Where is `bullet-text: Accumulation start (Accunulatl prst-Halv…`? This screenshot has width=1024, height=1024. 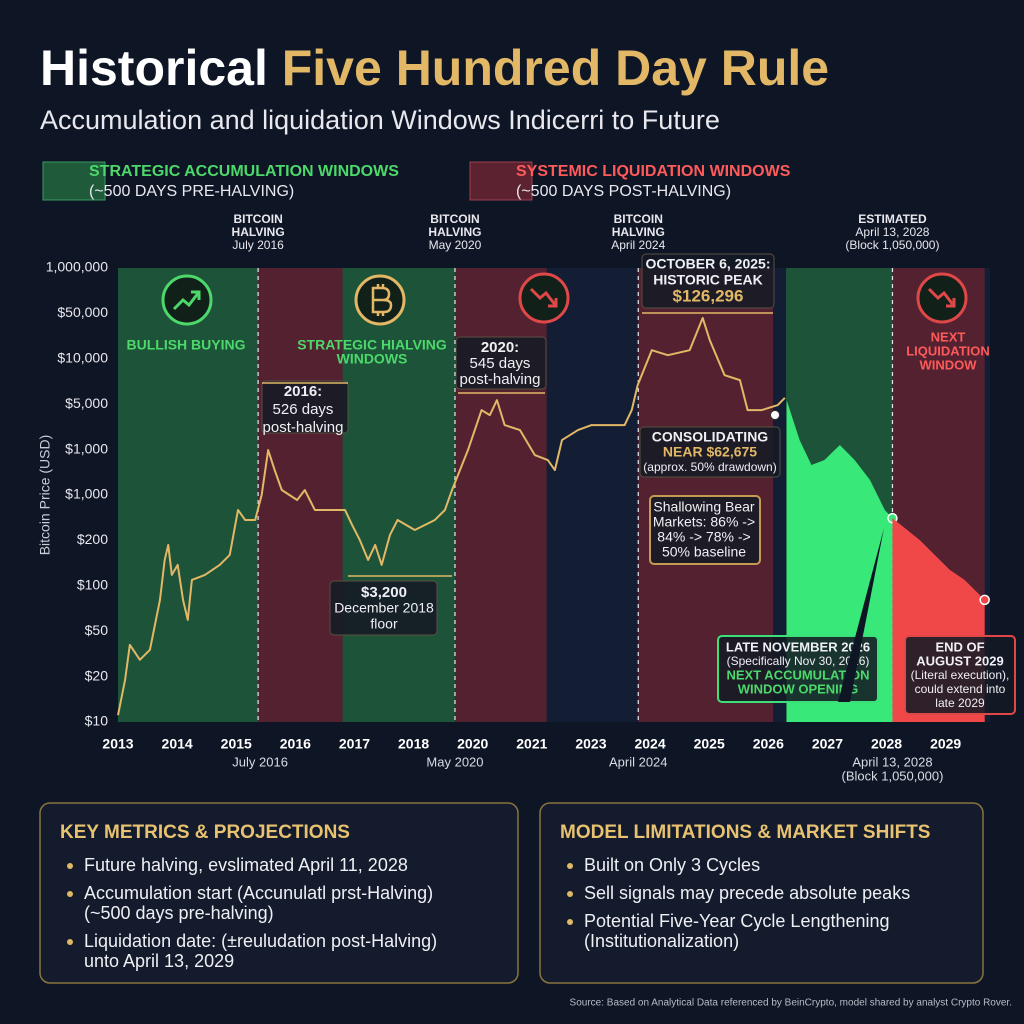
bullet-text: Accumulation start (Accunulatl prst-Halv… is located at coordinates (258, 893).